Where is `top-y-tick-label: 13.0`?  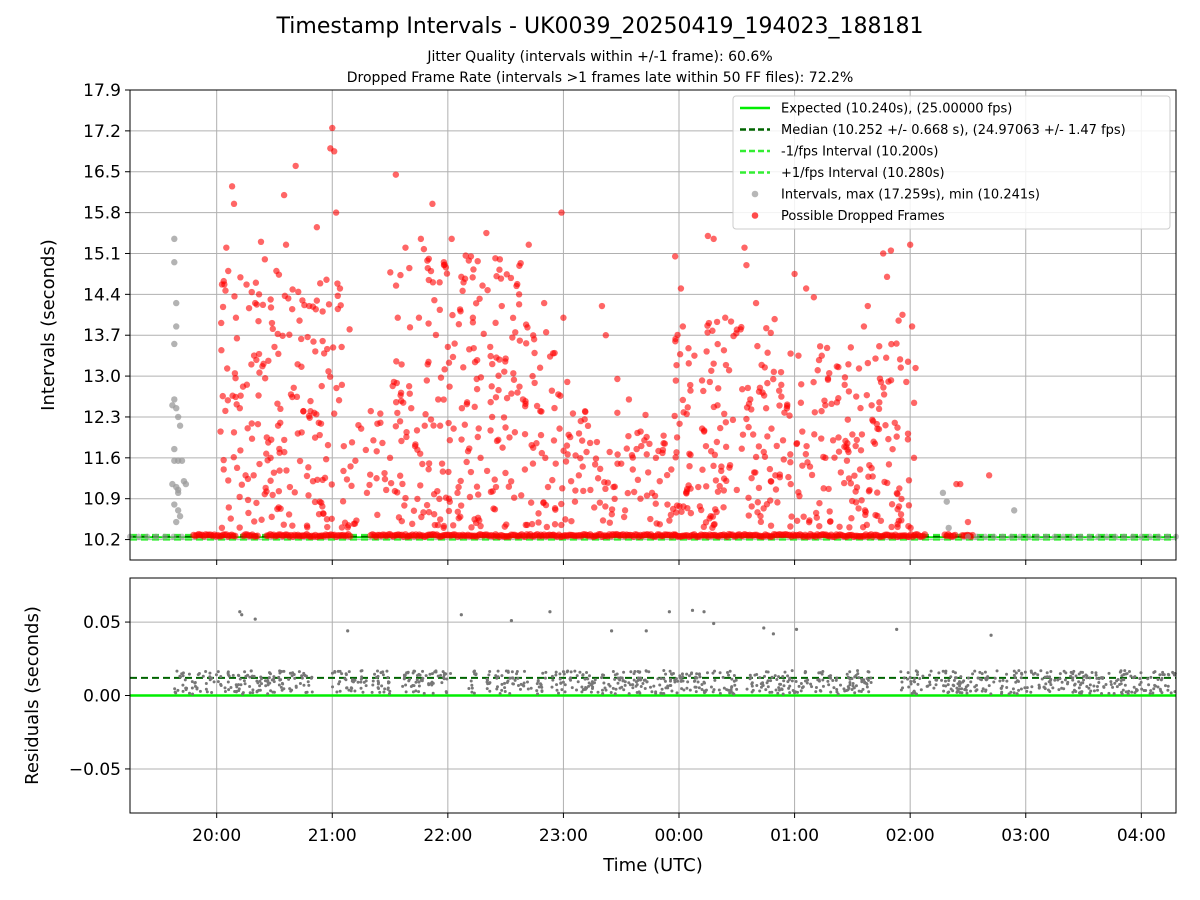 top-y-tick-label: 13.0 is located at coordinates (102, 377).